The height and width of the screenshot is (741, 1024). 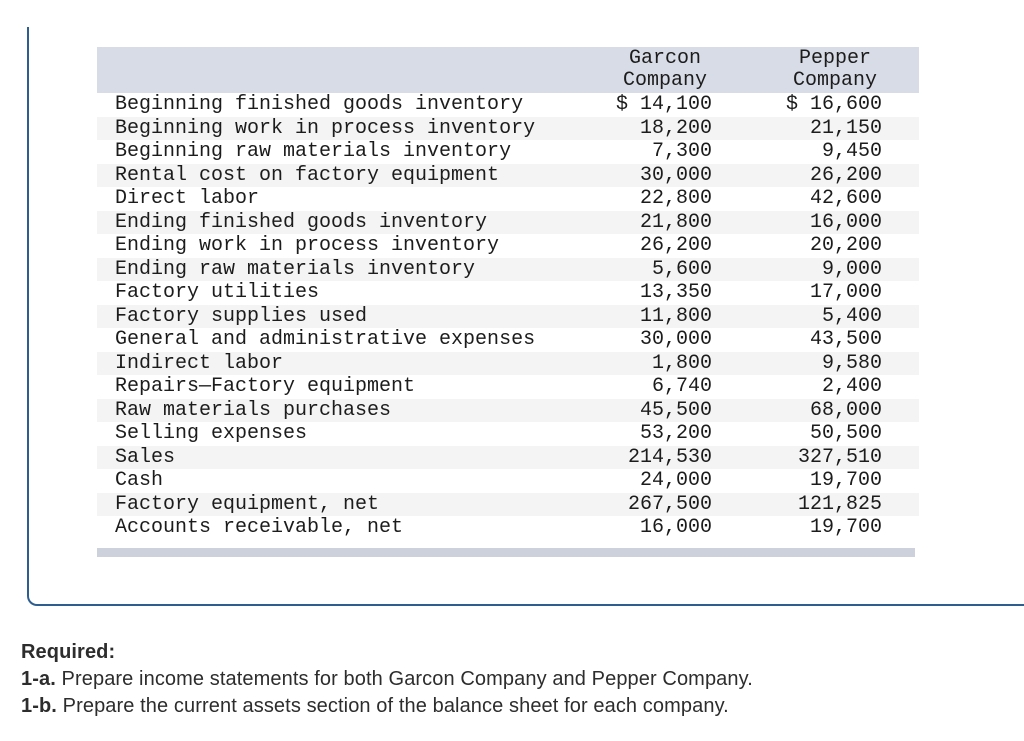 I want to click on row-label: Factory utilities, so click(x=217, y=293).